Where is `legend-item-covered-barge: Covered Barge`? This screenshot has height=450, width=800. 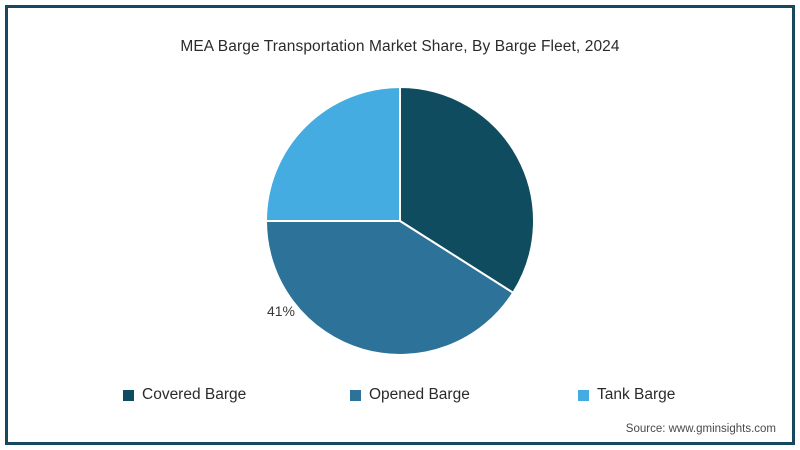 legend-item-covered-barge: Covered Barge is located at coordinates (184, 395).